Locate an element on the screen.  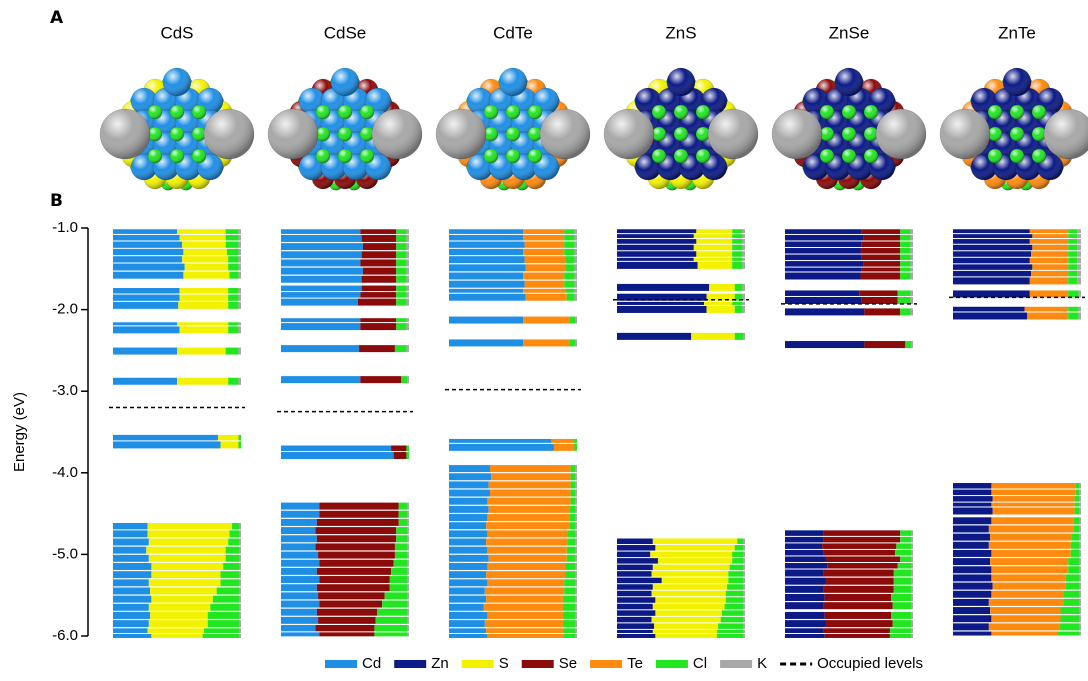
legend-label: Zn is located at coordinates (440, 663).